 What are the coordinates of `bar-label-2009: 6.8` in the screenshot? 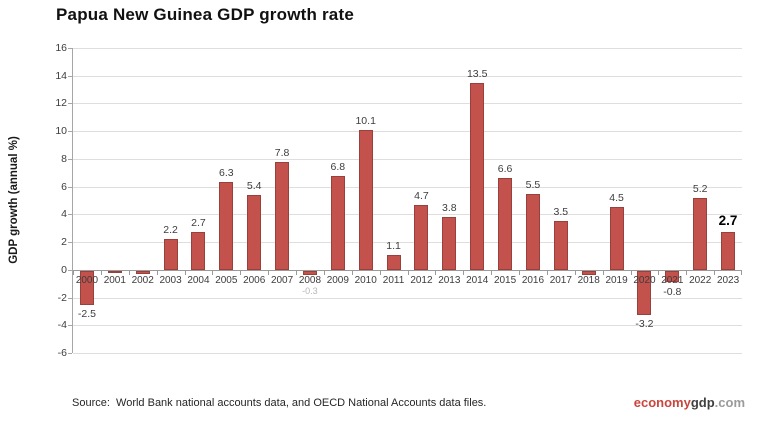 It's located at (338, 166).